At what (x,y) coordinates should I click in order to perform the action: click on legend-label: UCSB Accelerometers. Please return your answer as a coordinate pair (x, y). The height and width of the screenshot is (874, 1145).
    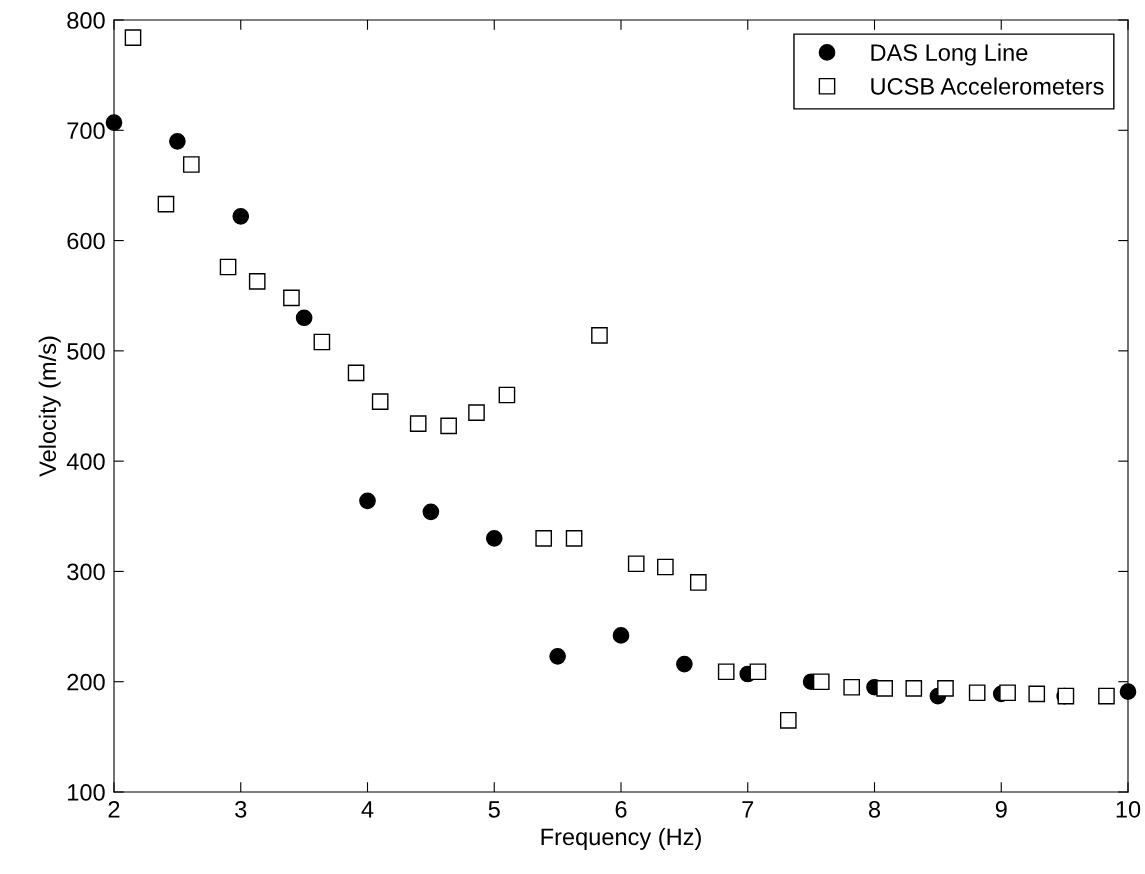
    Looking at the image, I should click on (987, 86).